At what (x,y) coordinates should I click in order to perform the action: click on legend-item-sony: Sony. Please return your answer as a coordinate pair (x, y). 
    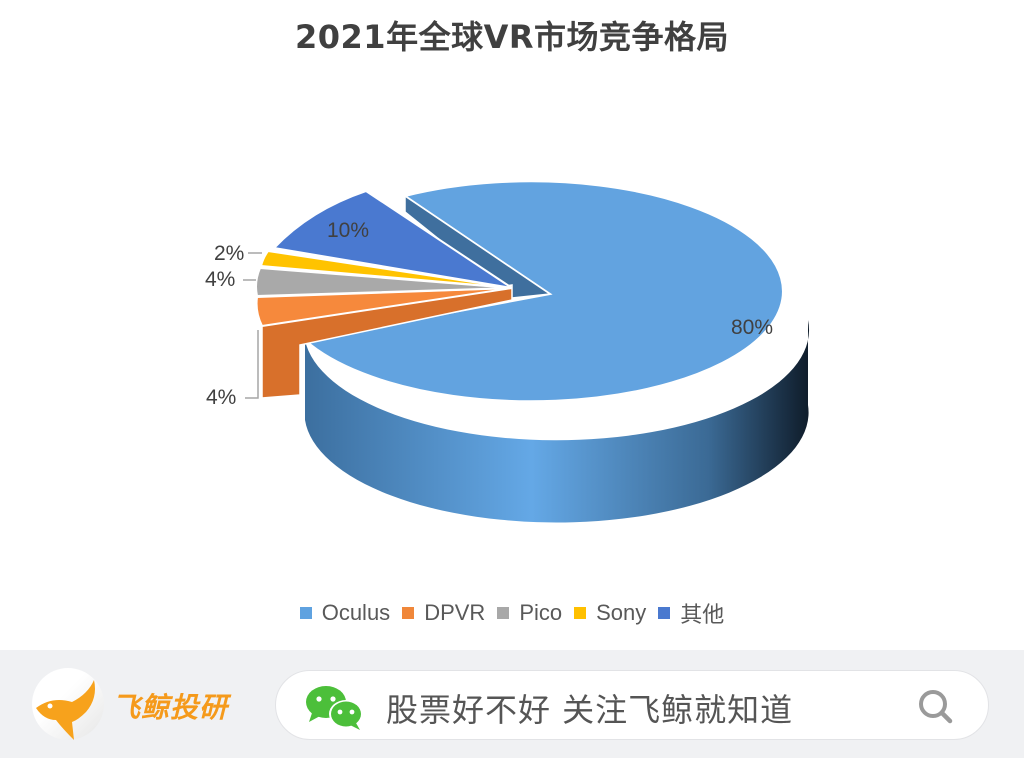
    Looking at the image, I should click on (610, 613).